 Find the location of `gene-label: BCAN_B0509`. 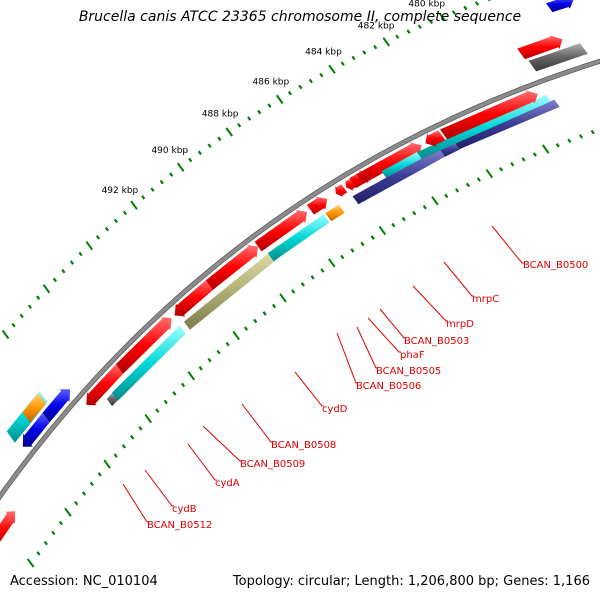

gene-label: BCAN_B0509 is located at coordinates (272, 464).